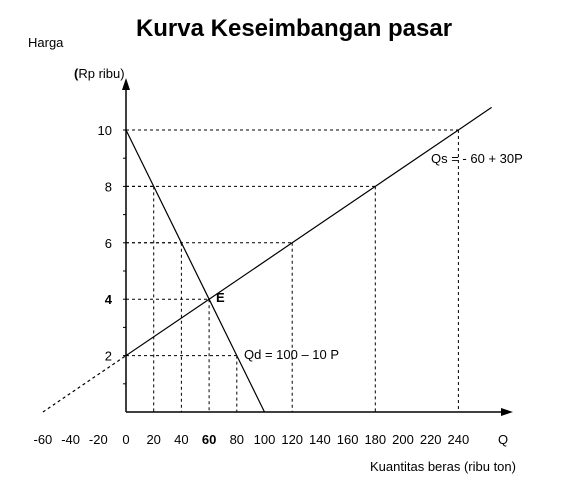  I want to click on x-tick-label: -40, so click(70, 439).